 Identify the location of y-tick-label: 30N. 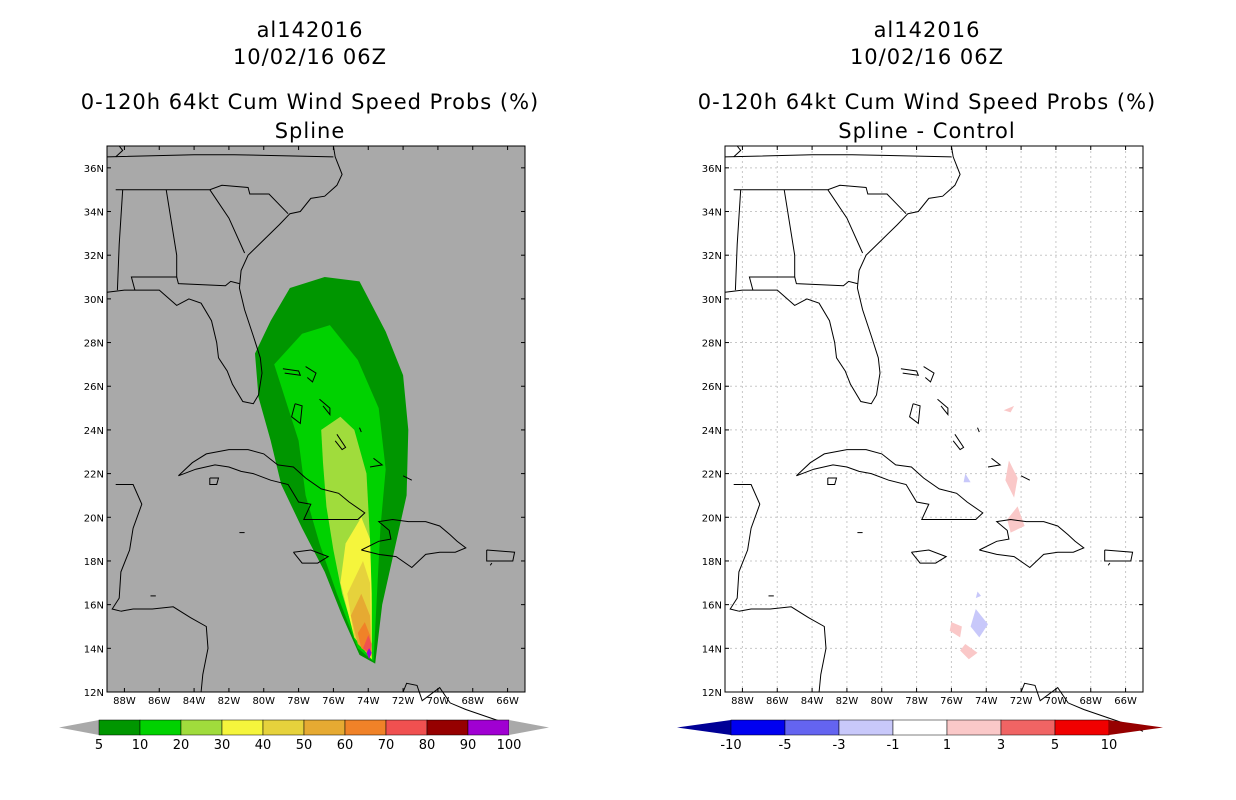
(94, 300).